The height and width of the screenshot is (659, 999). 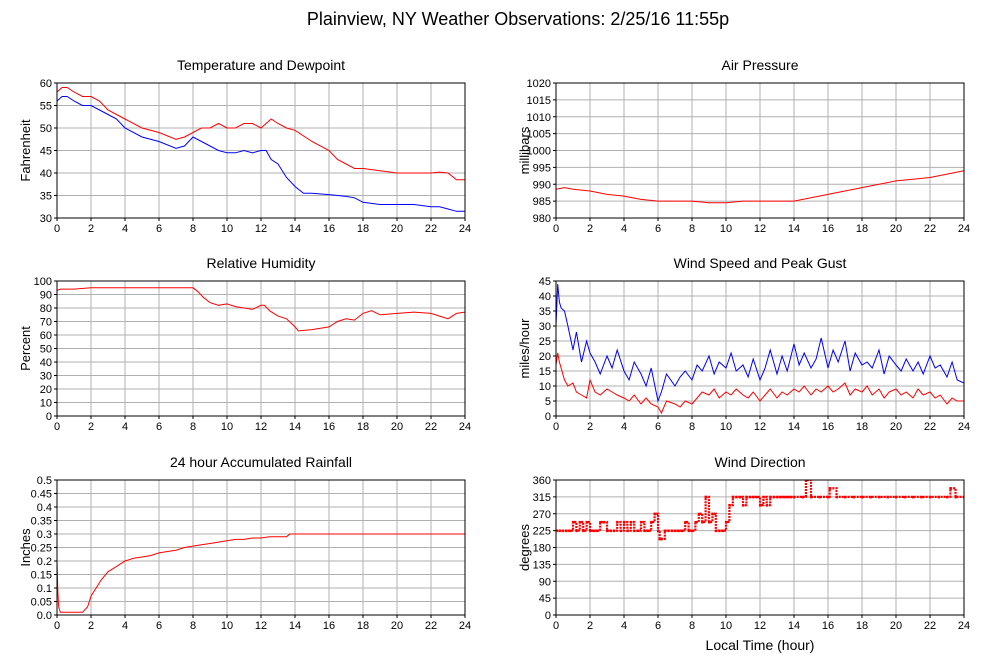 I want to click on y-tick-label: 0.5, so click(x=44, y=481).